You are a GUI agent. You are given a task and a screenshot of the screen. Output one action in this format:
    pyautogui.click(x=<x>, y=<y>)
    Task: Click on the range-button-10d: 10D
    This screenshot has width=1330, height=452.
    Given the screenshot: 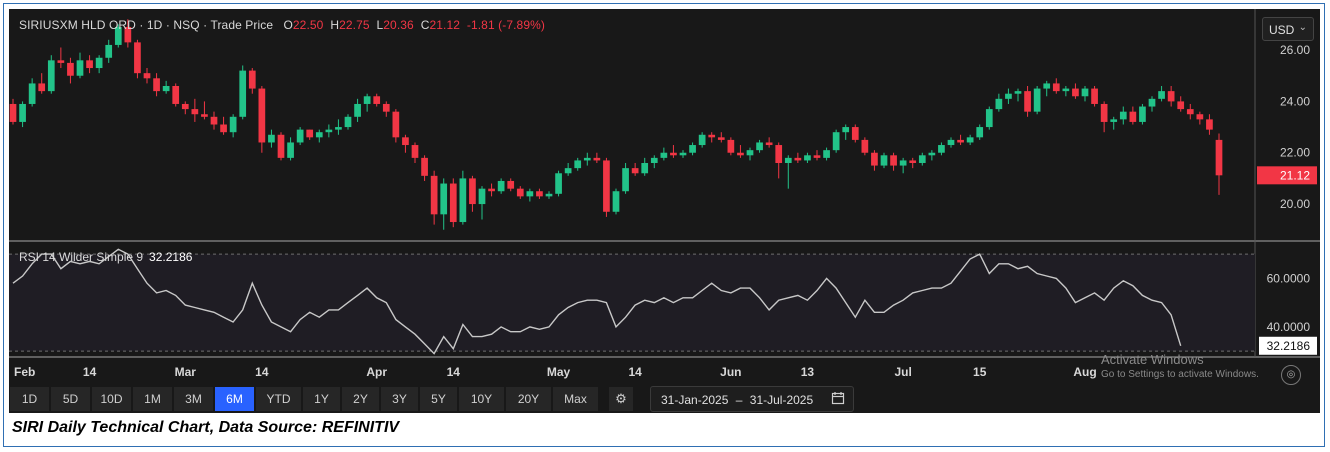 What is the action you would take?
    pyautogui.click(x=111, y=399)
    